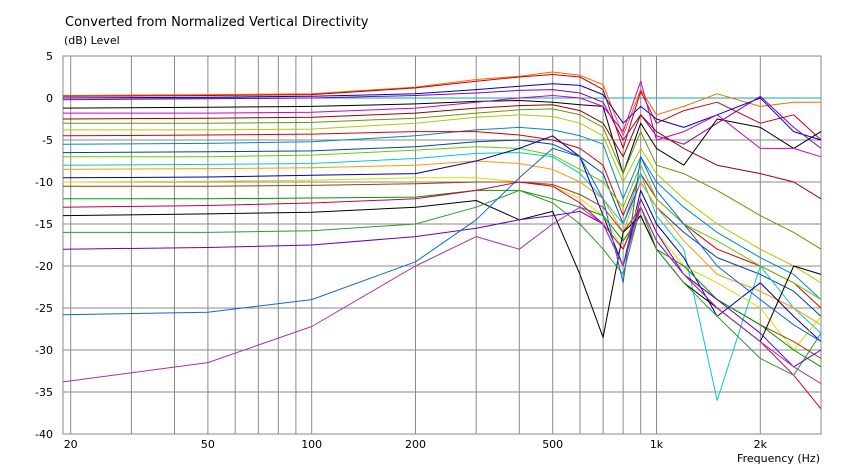 This screenshot has height=469, width=844. I want to click on y-tick-label: 5, so click(49, 56).